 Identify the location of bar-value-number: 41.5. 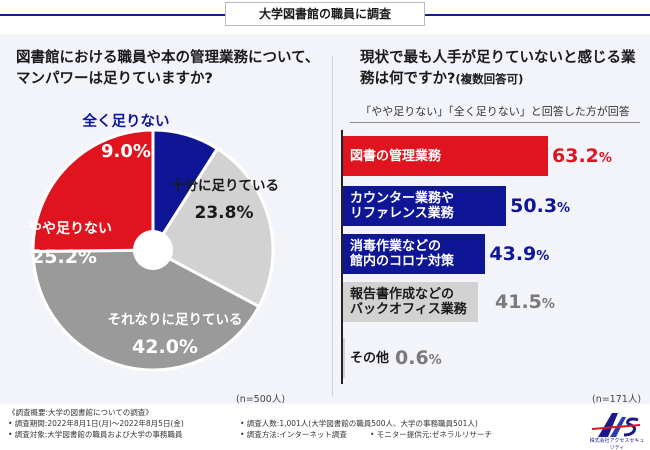
(518, 302).